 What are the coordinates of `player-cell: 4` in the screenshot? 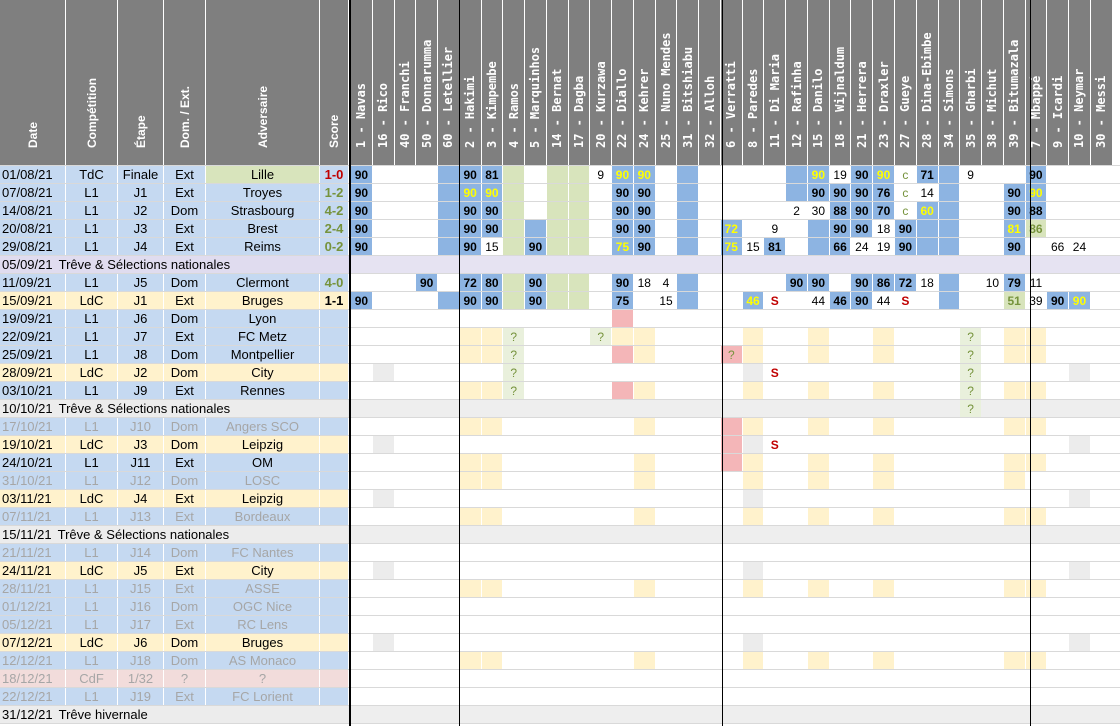 It's located at (666, 283).